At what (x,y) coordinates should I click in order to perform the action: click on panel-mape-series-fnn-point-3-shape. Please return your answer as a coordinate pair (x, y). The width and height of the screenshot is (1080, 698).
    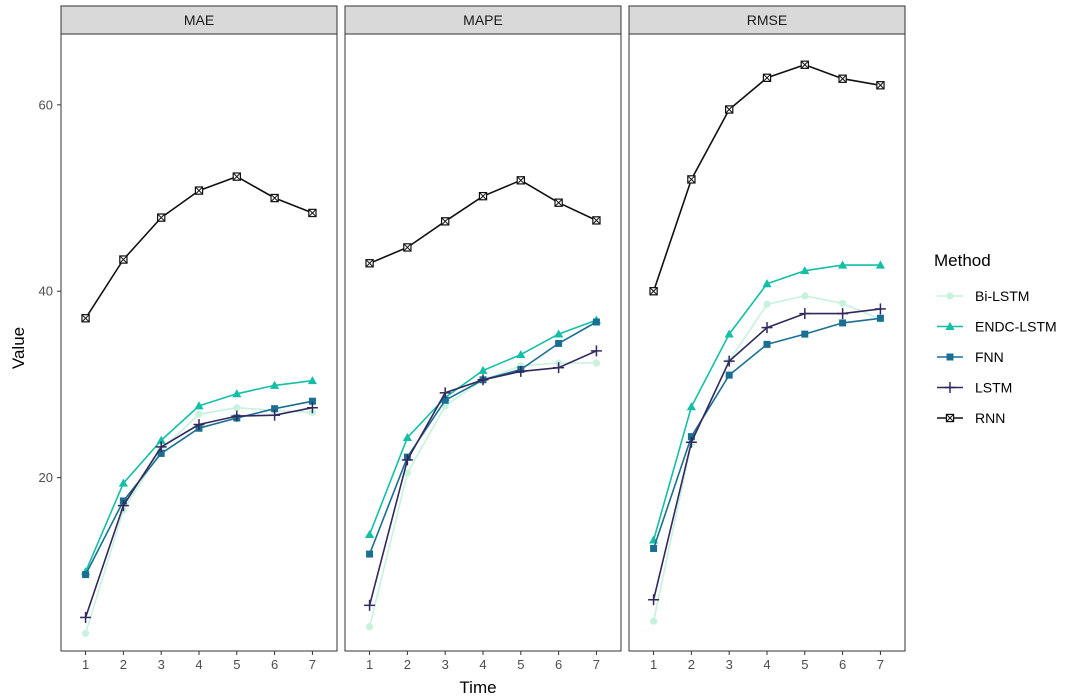
    Looking at the image, I should click on (445, 400).